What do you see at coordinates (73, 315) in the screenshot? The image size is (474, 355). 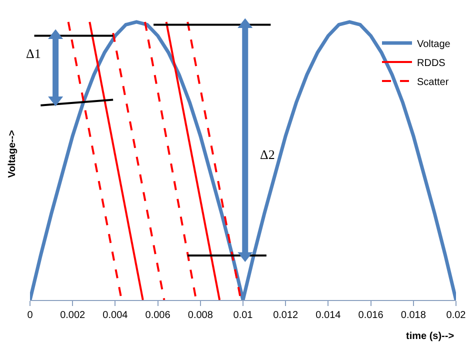 I see `x-tick-label: 0.002` at bounding box center [73, 315].